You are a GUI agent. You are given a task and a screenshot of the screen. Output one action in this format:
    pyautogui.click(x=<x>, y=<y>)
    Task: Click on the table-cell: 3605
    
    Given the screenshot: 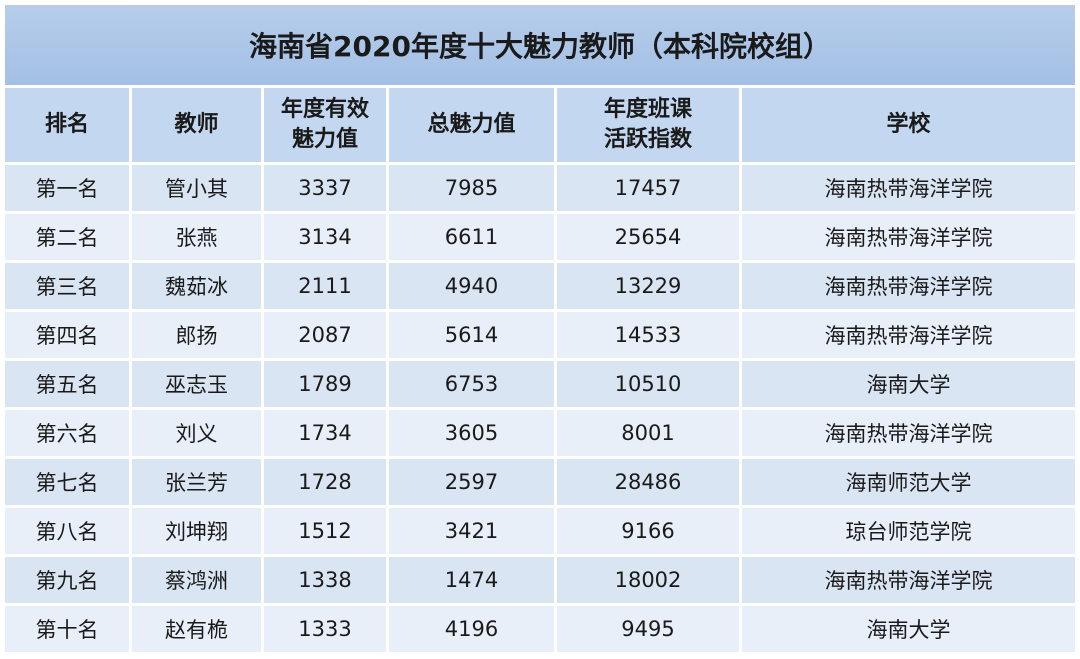 What is the action you would take?
    pyautogui.click(x=471, y=433)
    